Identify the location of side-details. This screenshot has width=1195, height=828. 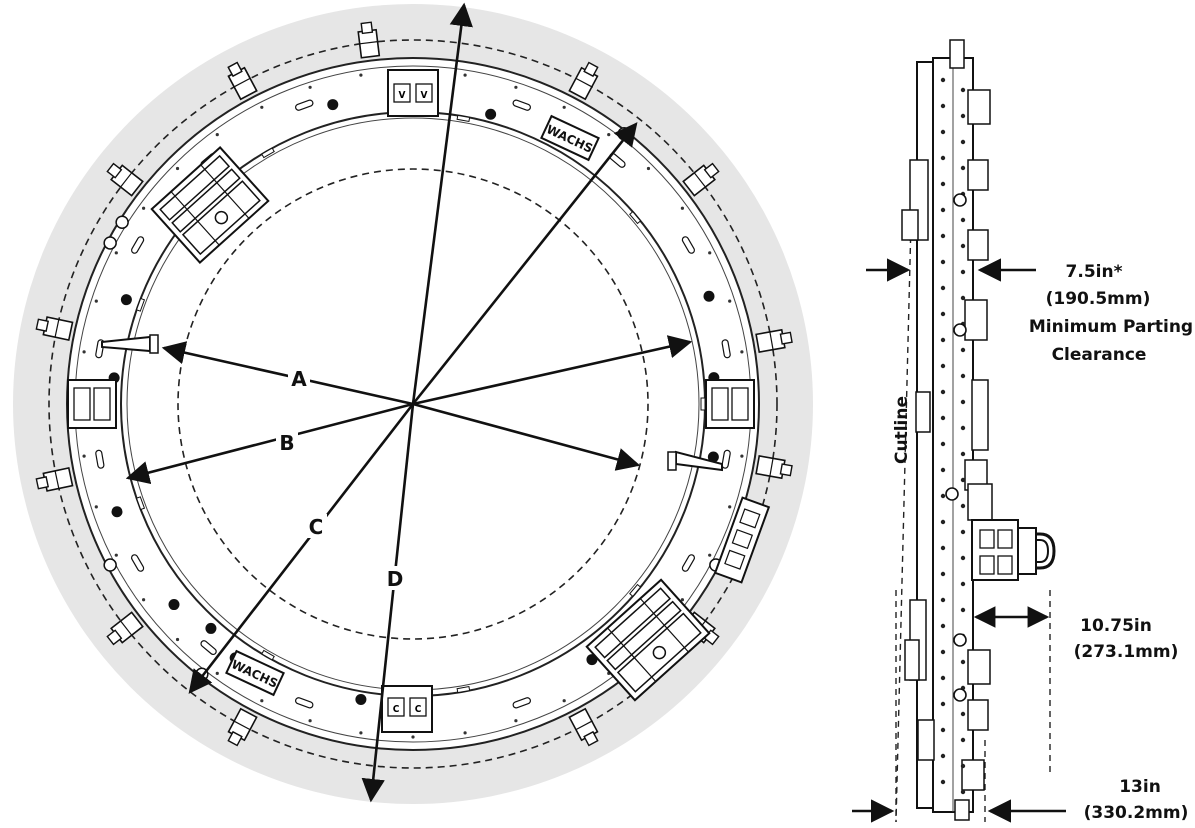
(947, 430).